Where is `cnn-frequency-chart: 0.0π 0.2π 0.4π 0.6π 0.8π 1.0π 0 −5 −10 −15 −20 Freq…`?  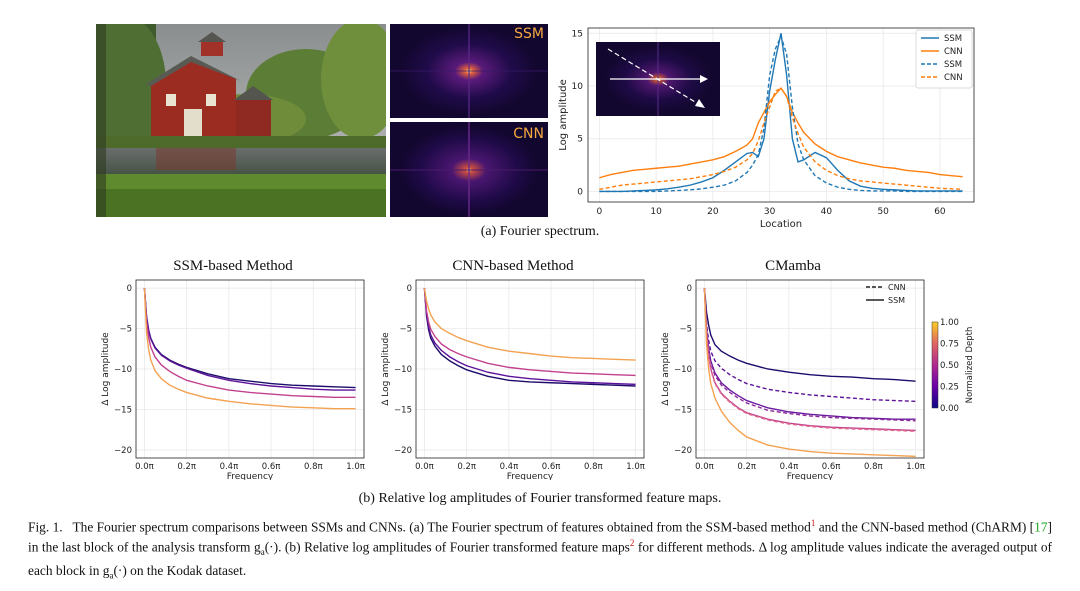 cnn-frequency-chart: 0.0π 0.2π 0.4π 0.6π 0.8π 1.0π 0 −5 −10 −15 −20 Freq… is located at coordinates (513, 379).